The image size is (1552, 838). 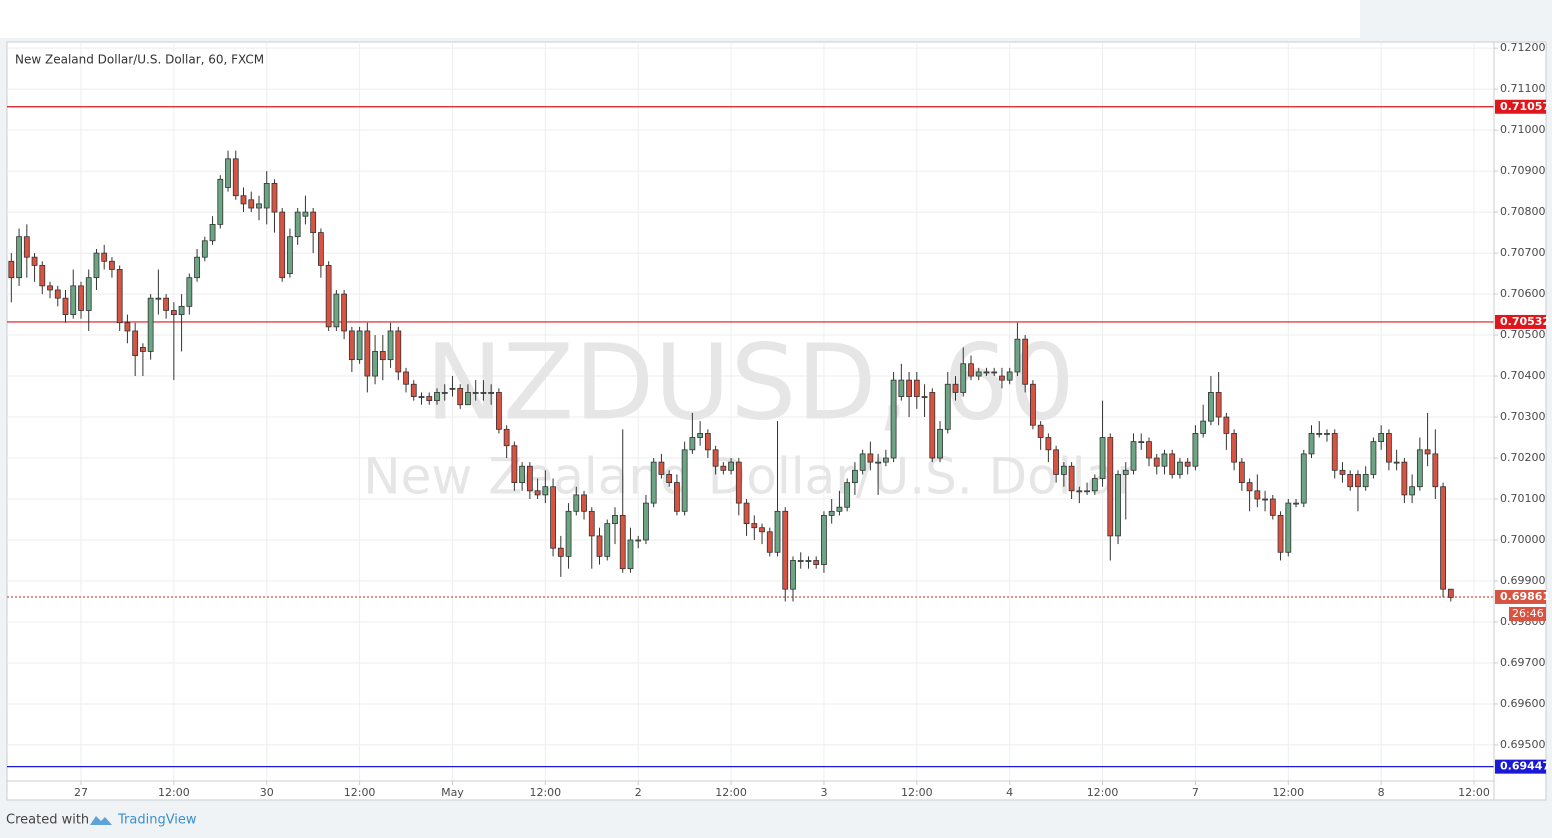 I want to click on countdown: 26:46, so click(x=1528, y=613).